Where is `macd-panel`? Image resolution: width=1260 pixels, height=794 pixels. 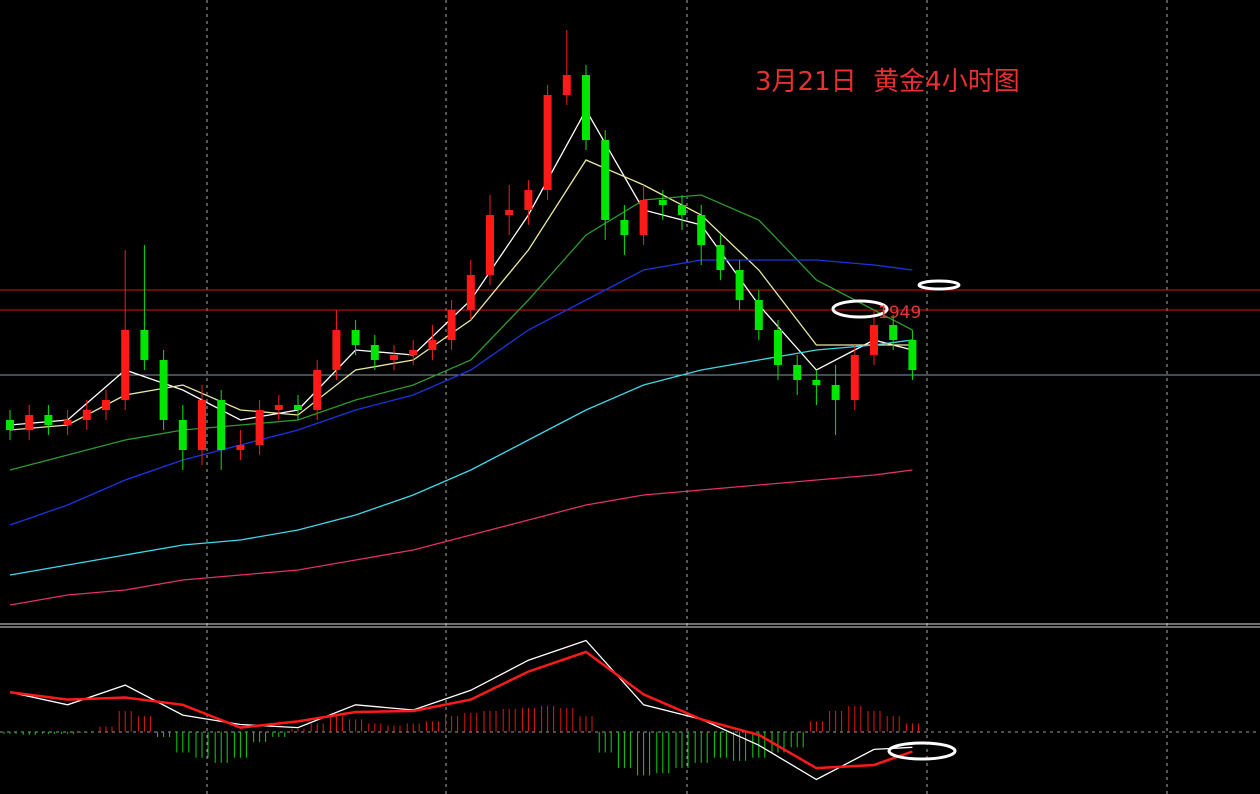
macd-panel is located at coordinates (461, 710).